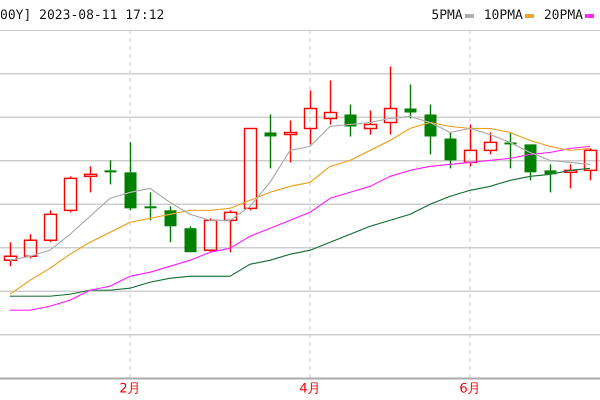 Image resolution: width=600 pixels, height=400 pixels. I want to click on chart-title: 00Y] 2023-08-11 17:12, so click(82, 15).